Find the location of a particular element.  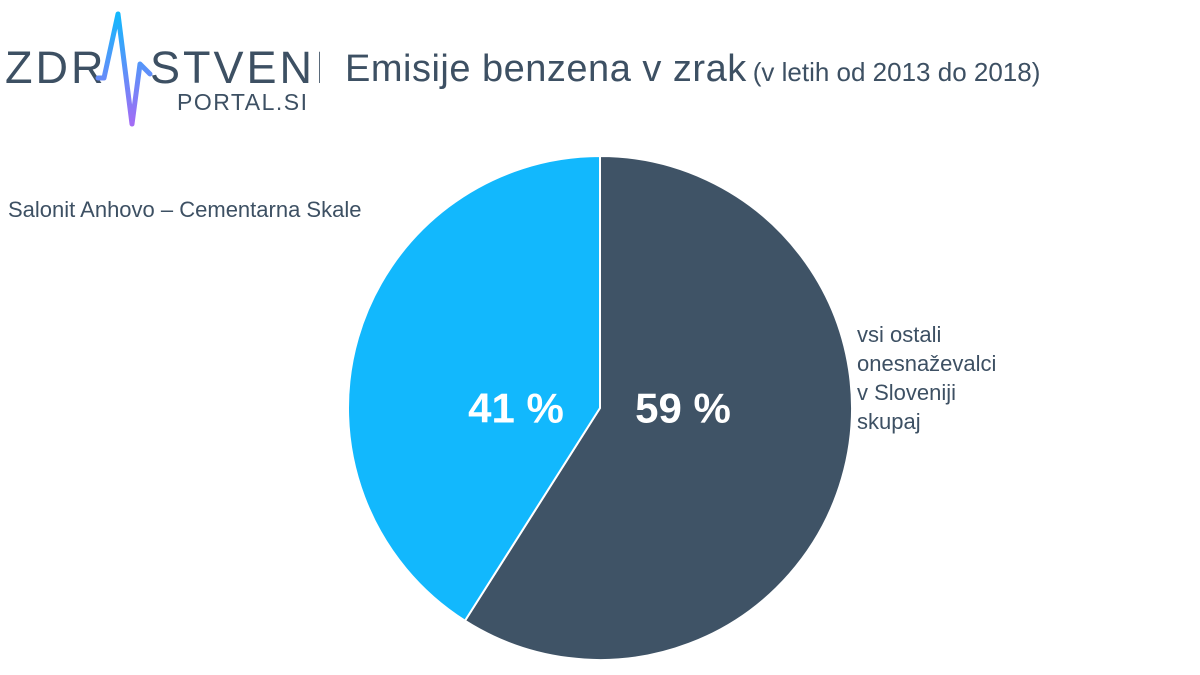

slice-label-line: Salonit Anhovo – Cementarna Skale is located at coordinates (185, 209).